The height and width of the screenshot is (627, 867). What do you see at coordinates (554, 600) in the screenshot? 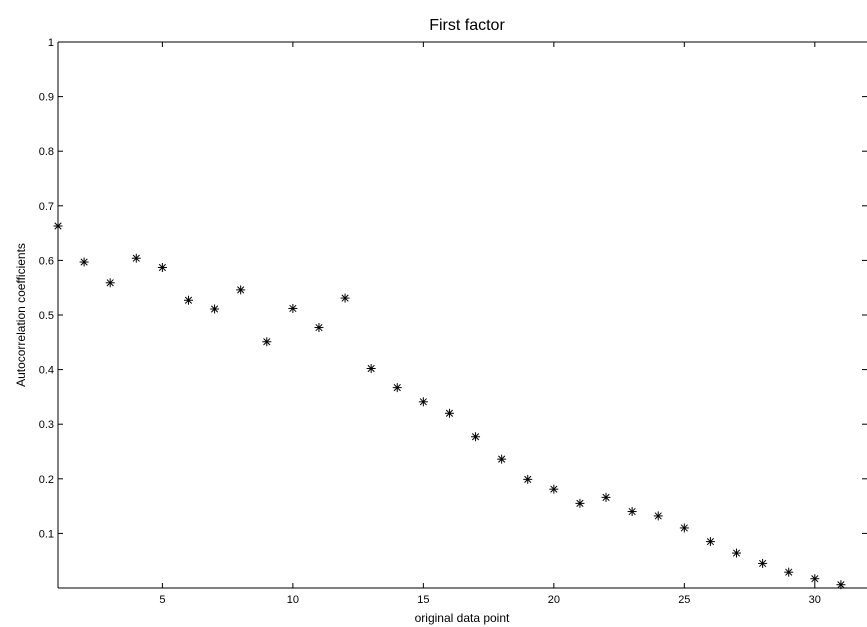
I see `x-tick-label: 20` at bounding box center [554, 600].